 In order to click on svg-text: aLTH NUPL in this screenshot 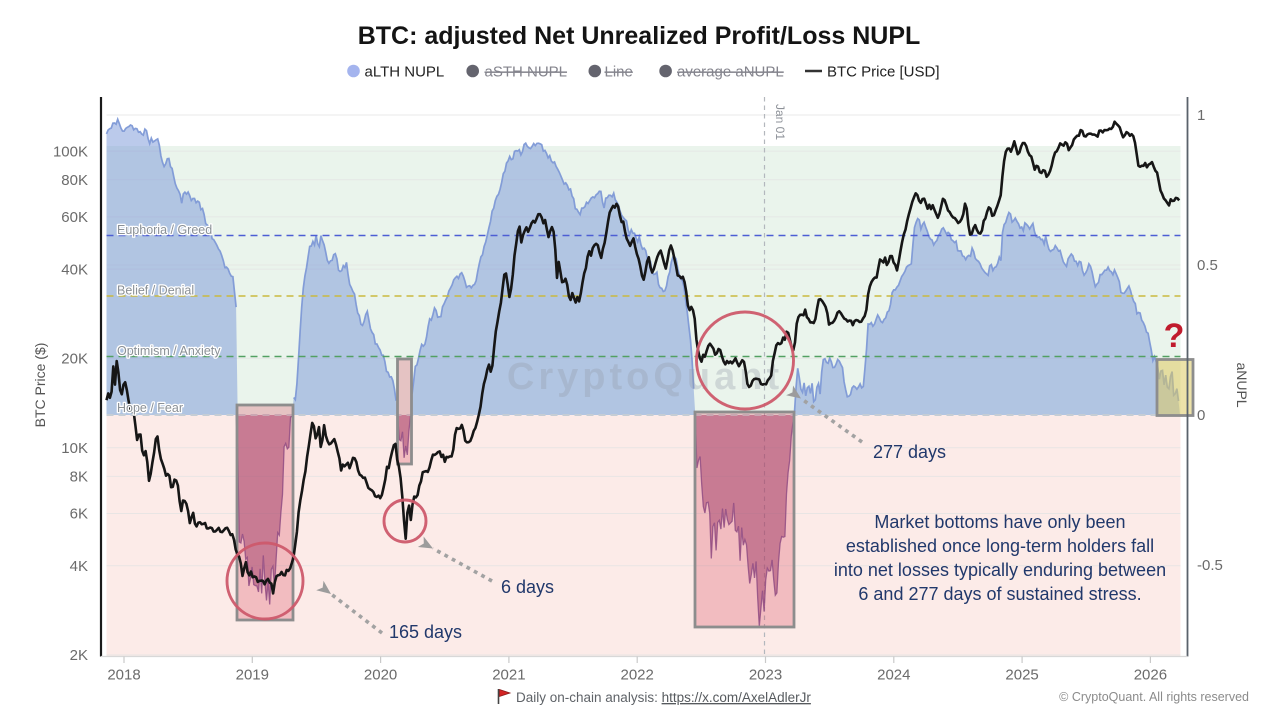, I will do `click(405, 72)`.